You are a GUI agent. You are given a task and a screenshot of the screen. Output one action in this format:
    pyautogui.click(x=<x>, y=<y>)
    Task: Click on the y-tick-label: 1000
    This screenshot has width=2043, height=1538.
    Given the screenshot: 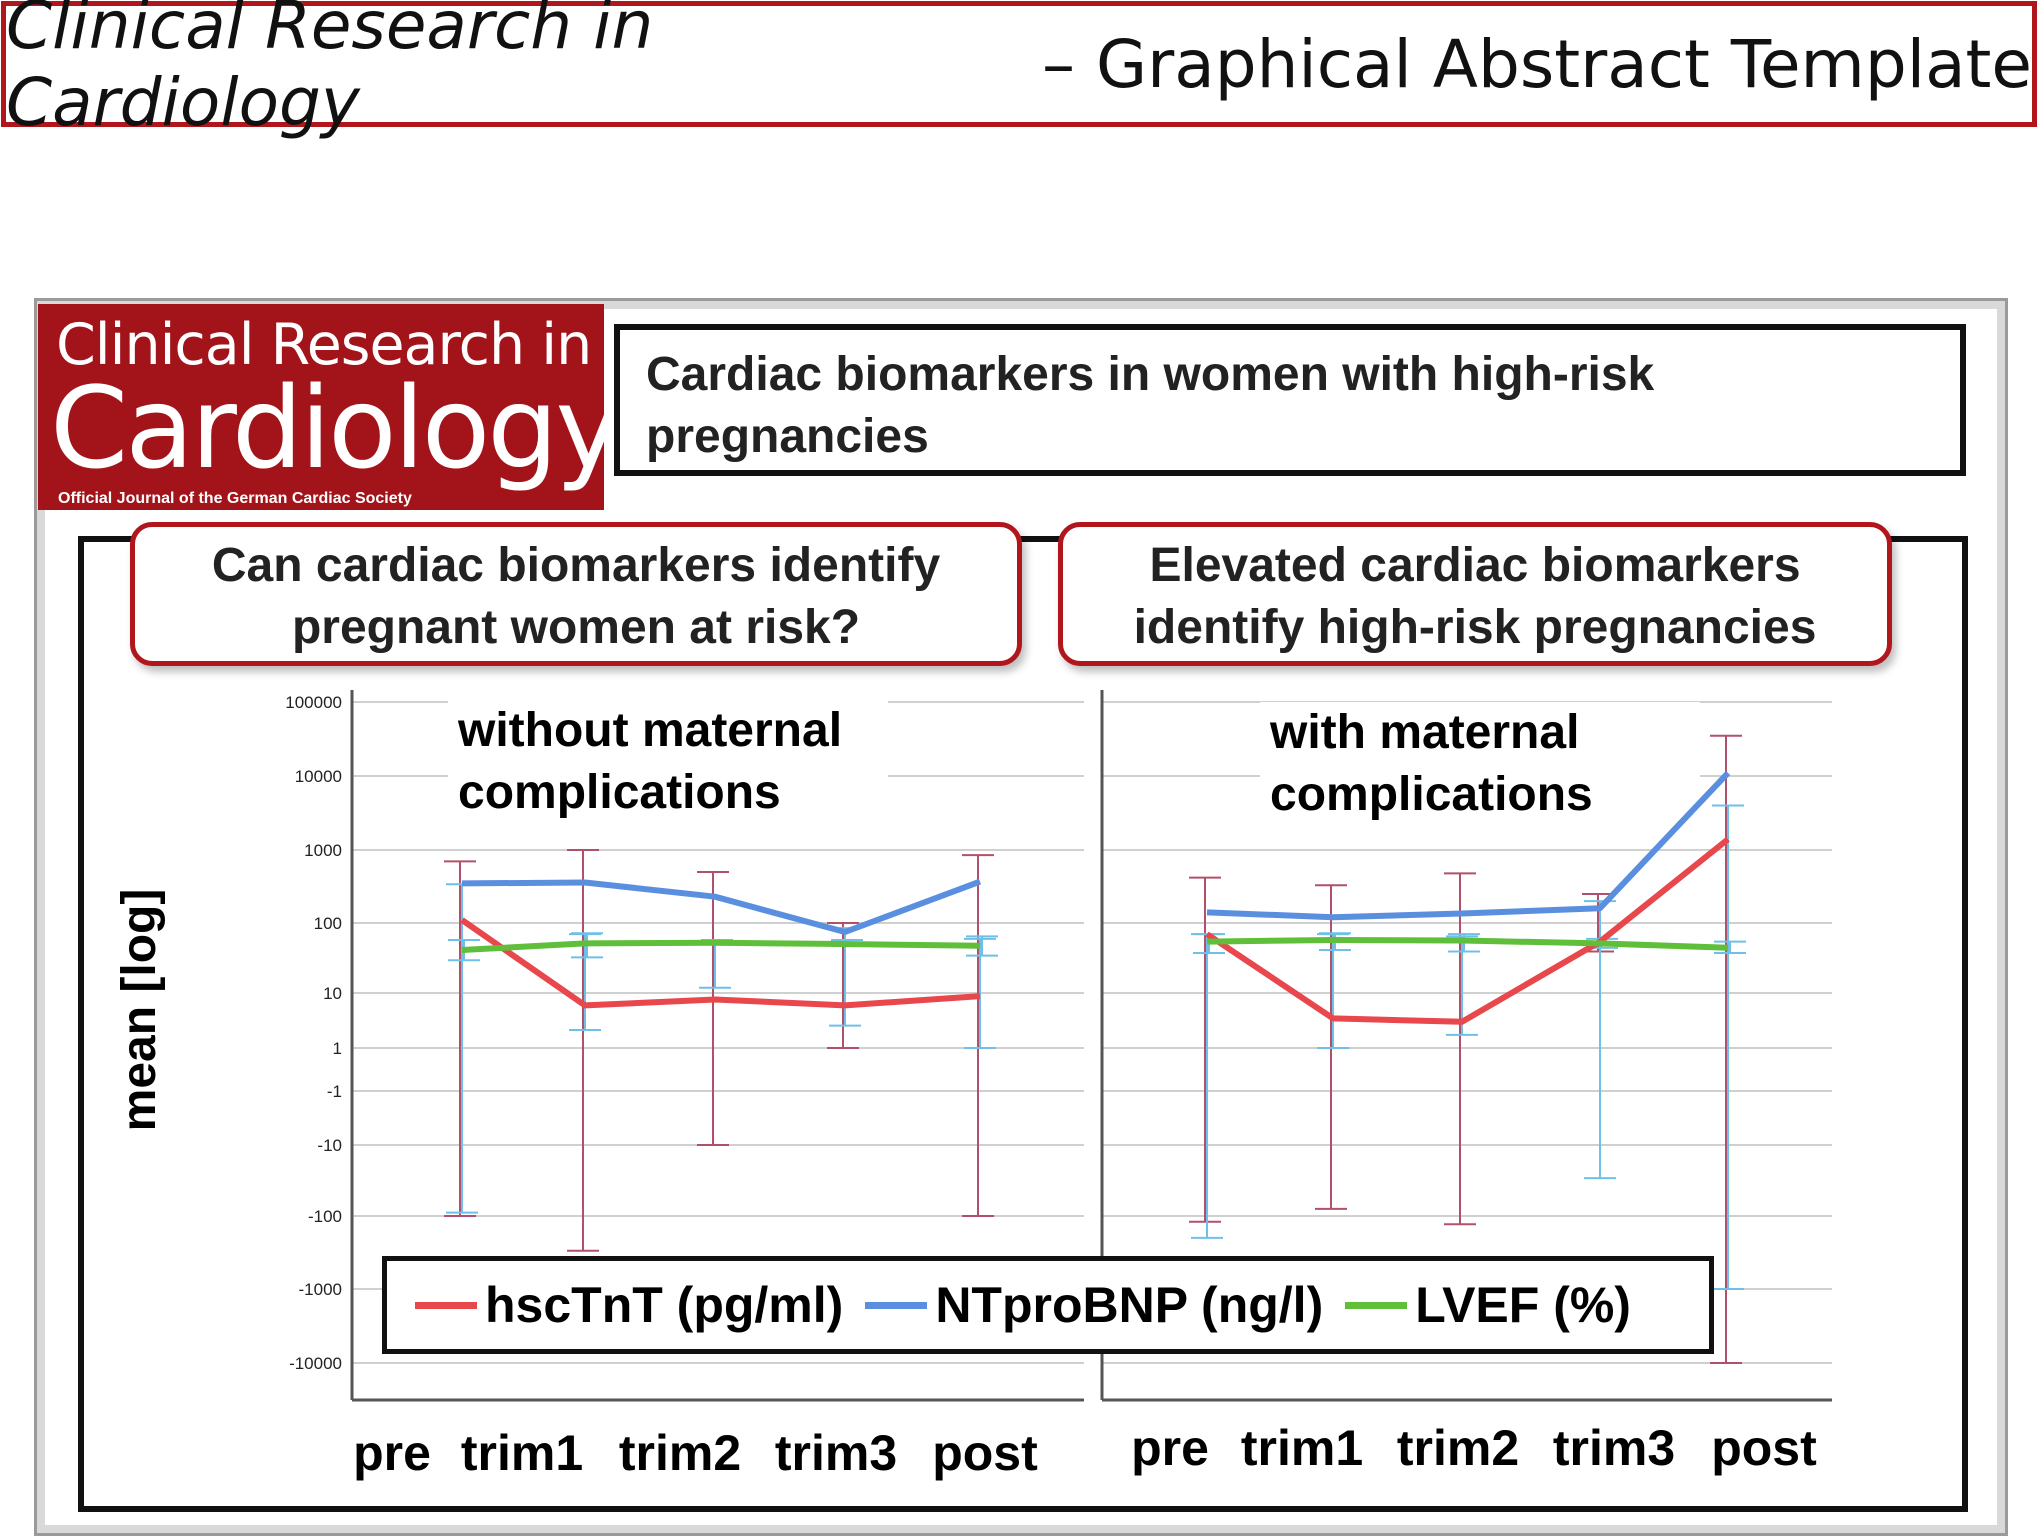 What is the action you would take?
    pyautogui.click(x=323, y=850)
    